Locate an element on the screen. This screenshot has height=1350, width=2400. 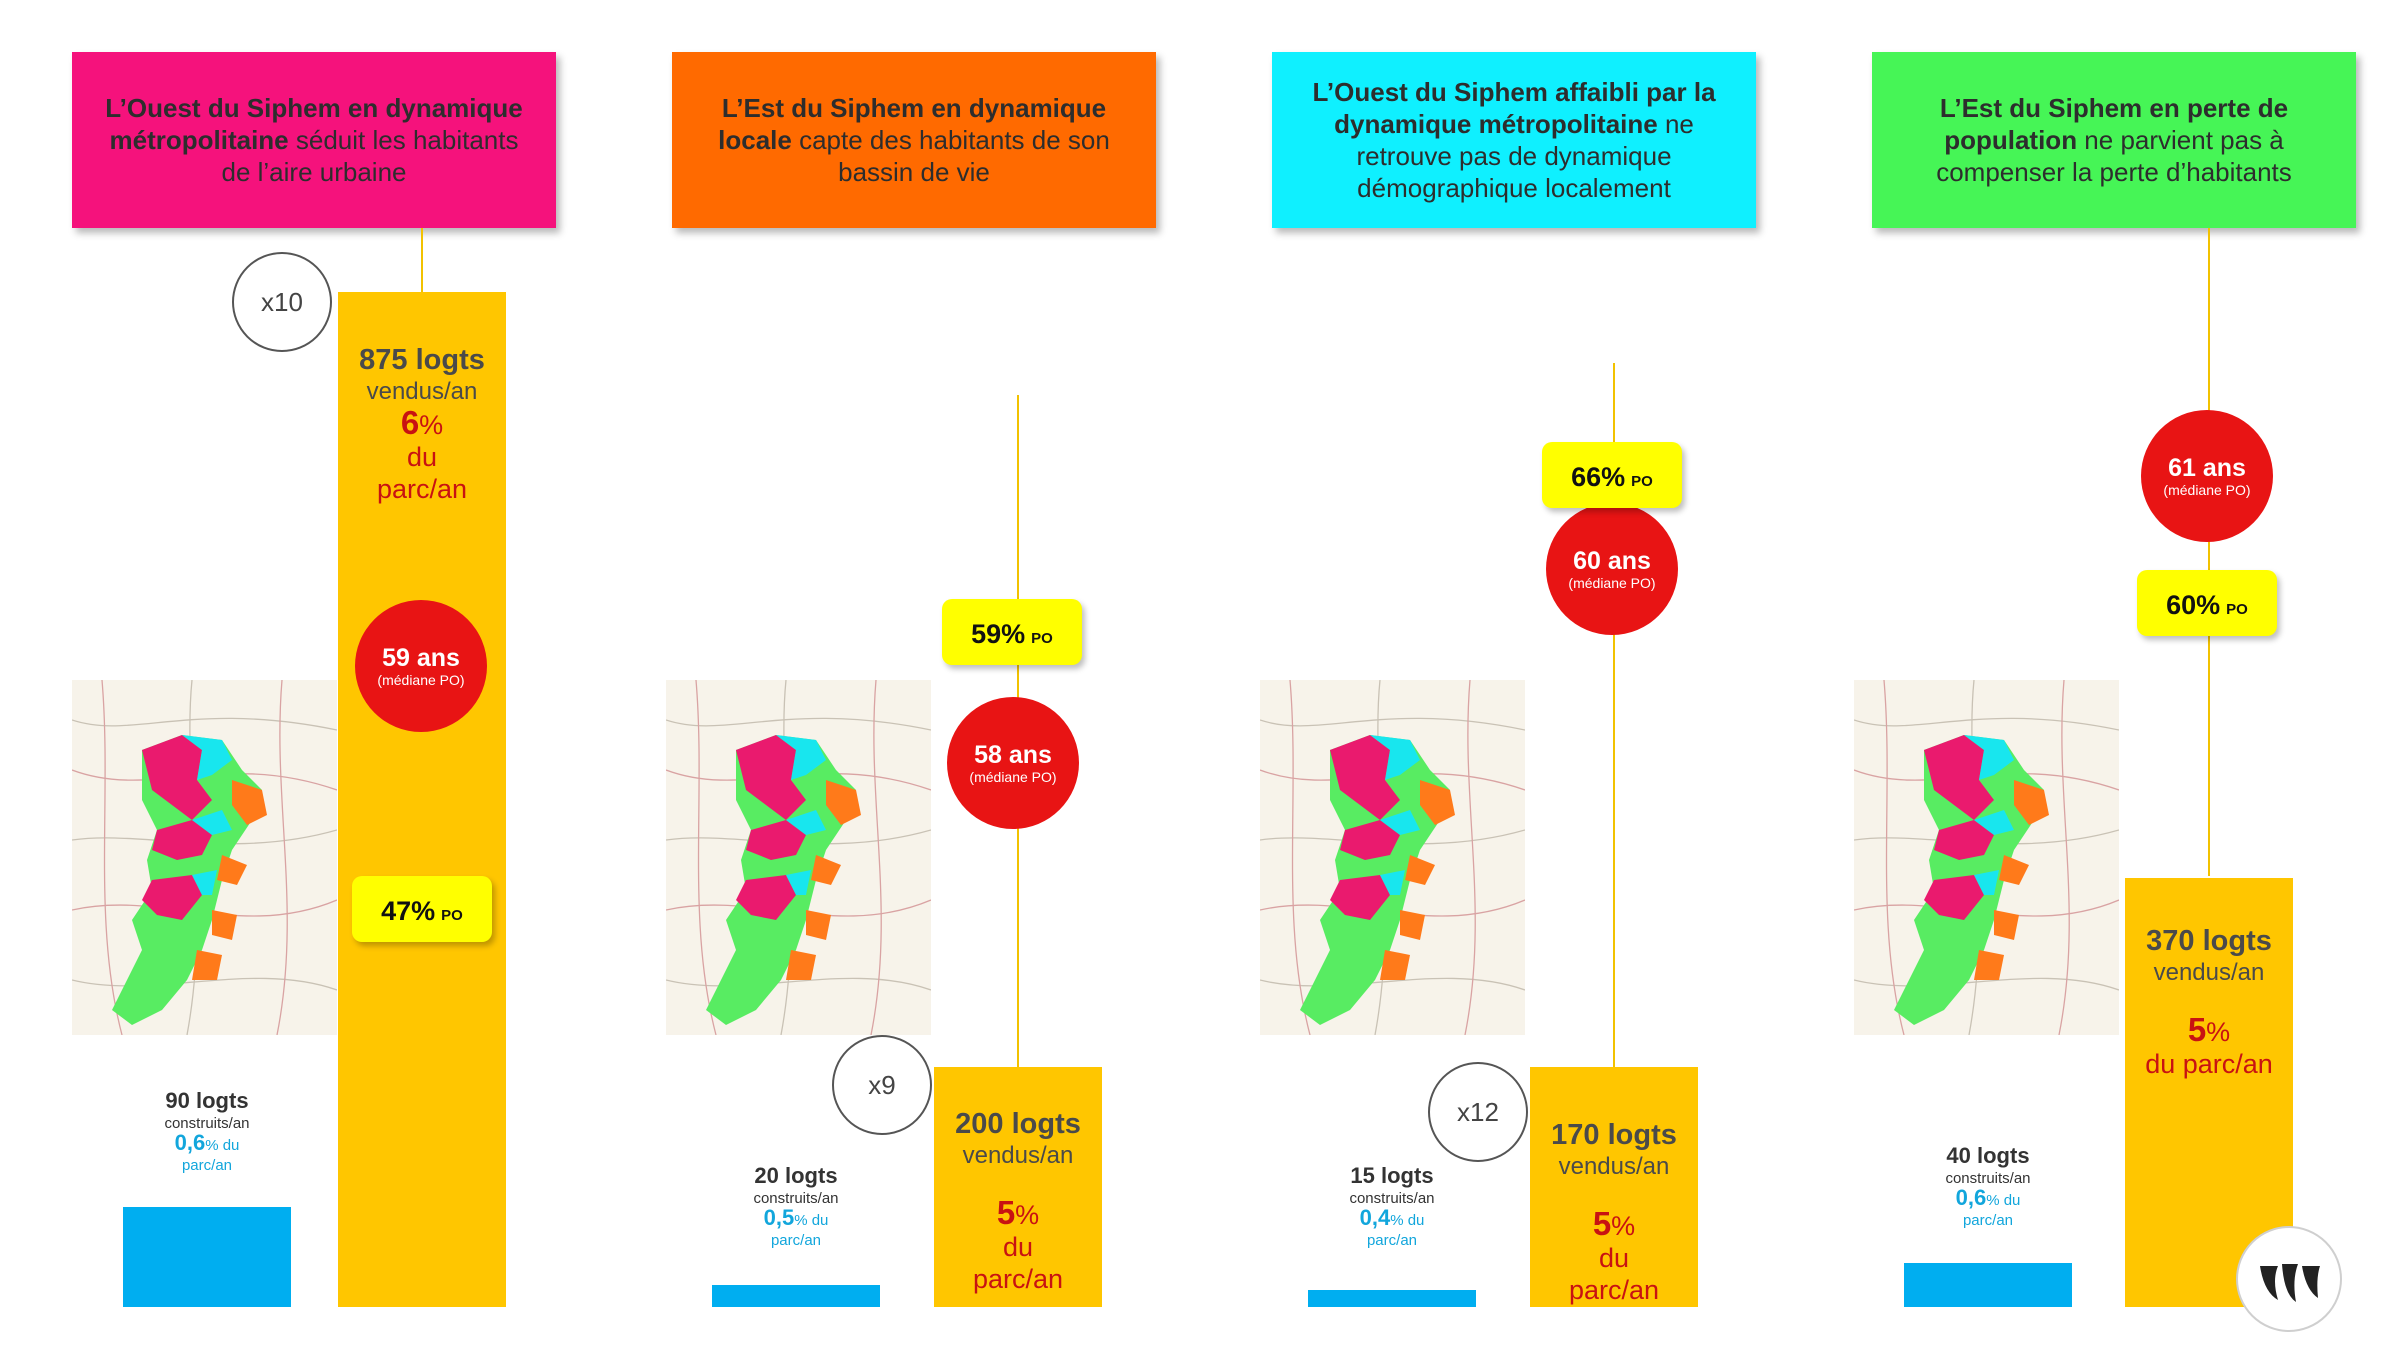
owner-share-badge: 60% PO is located at coordinates (2207, 603).